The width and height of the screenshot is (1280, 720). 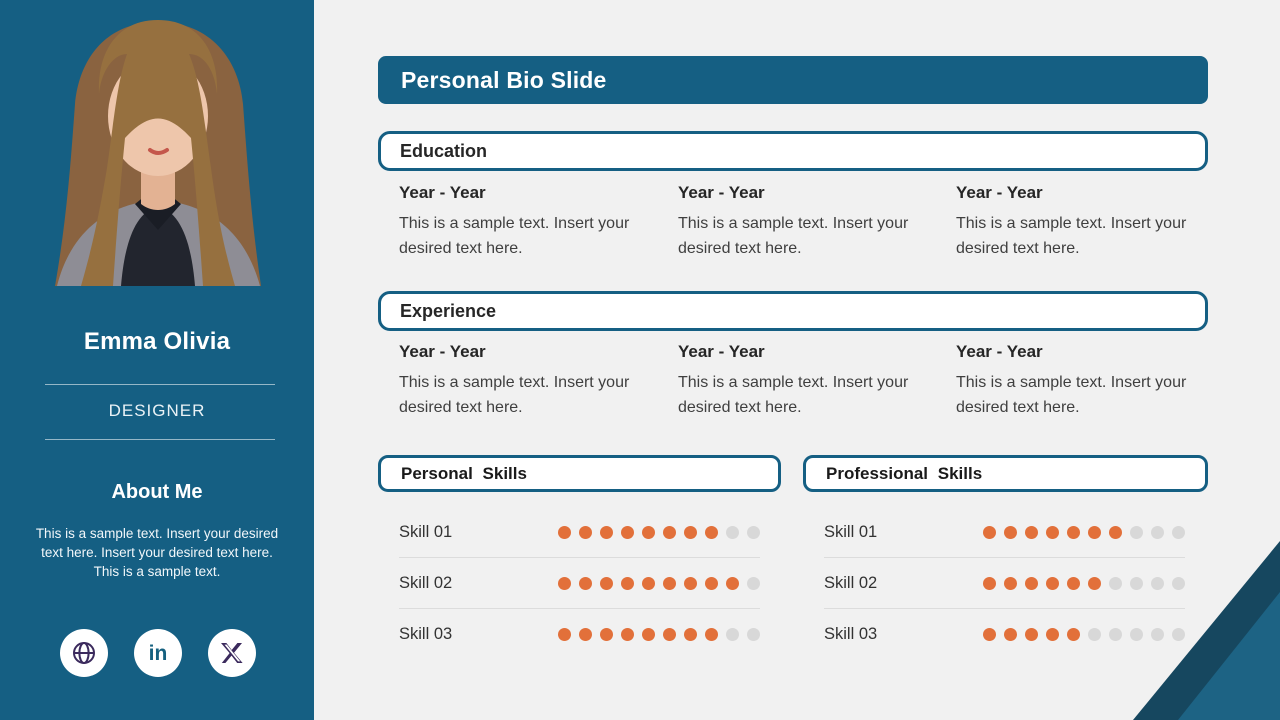 What do you see at coordinates (464, 473) in the screenshot?
I see `personal-skills-title: Personal Skills` at bounding box center [464, 473].